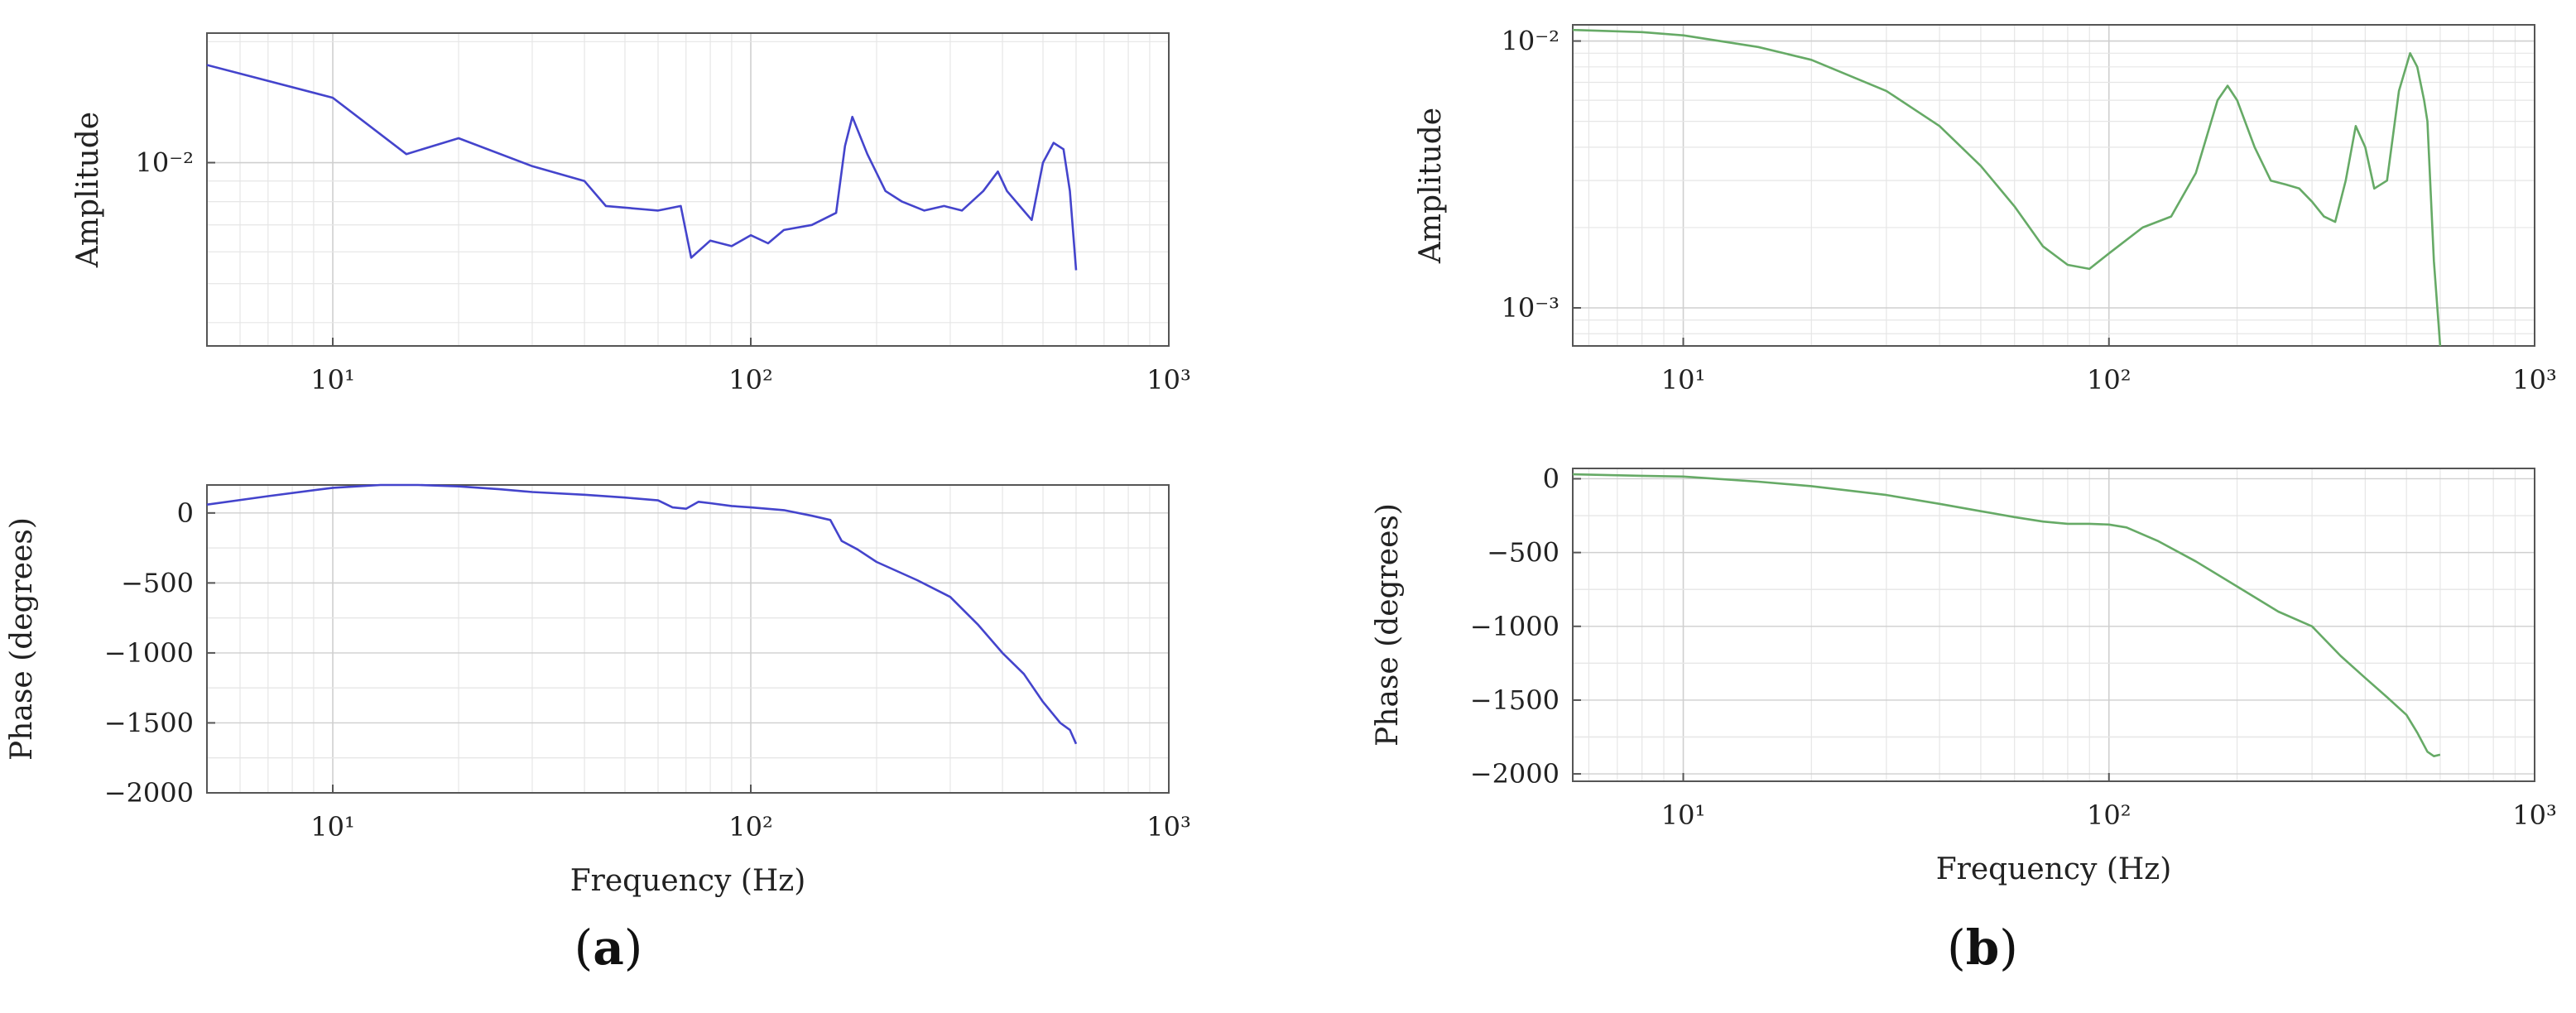  I want to click on panel-label-b: (b), so click(1982, 948).